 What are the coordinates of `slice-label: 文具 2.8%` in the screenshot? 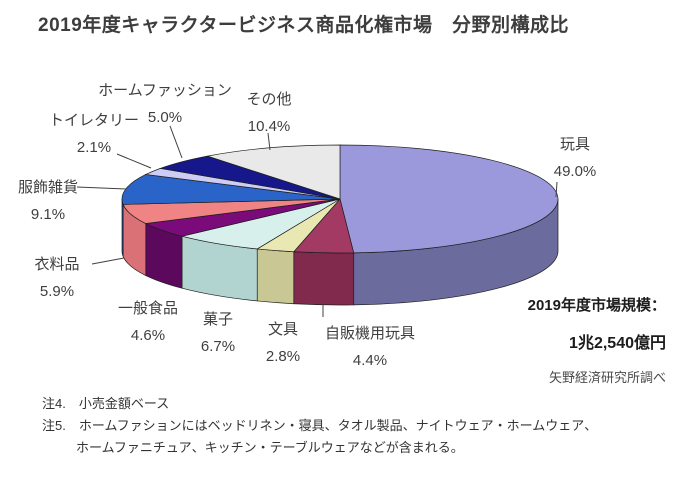 It's located at (283, 343).